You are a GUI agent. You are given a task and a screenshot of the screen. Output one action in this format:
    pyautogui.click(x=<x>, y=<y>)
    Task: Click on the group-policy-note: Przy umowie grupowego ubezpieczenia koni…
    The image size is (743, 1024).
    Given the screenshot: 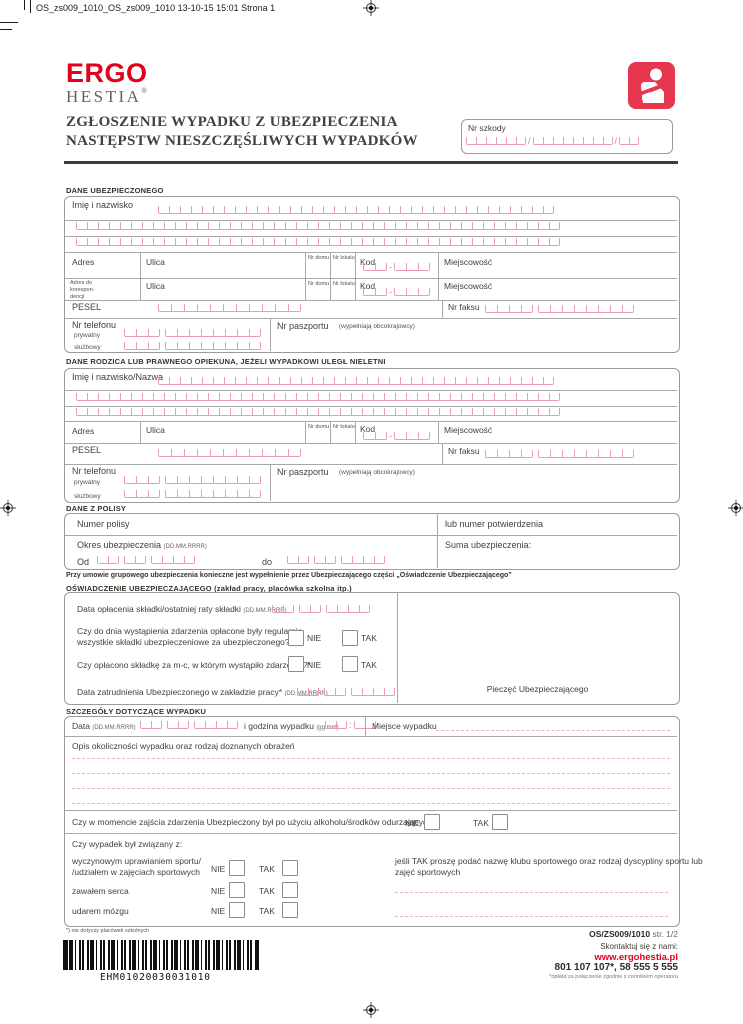 What is the action you would take?
    pyautogui.click(x=289, y=575)
    